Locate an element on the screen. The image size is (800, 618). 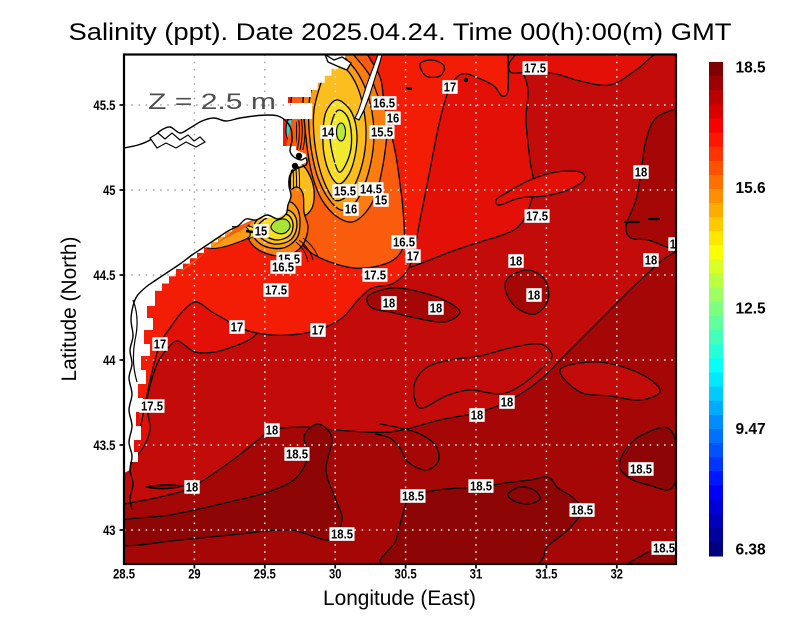
svg-text: 31 is located at coordinates (476, 574).